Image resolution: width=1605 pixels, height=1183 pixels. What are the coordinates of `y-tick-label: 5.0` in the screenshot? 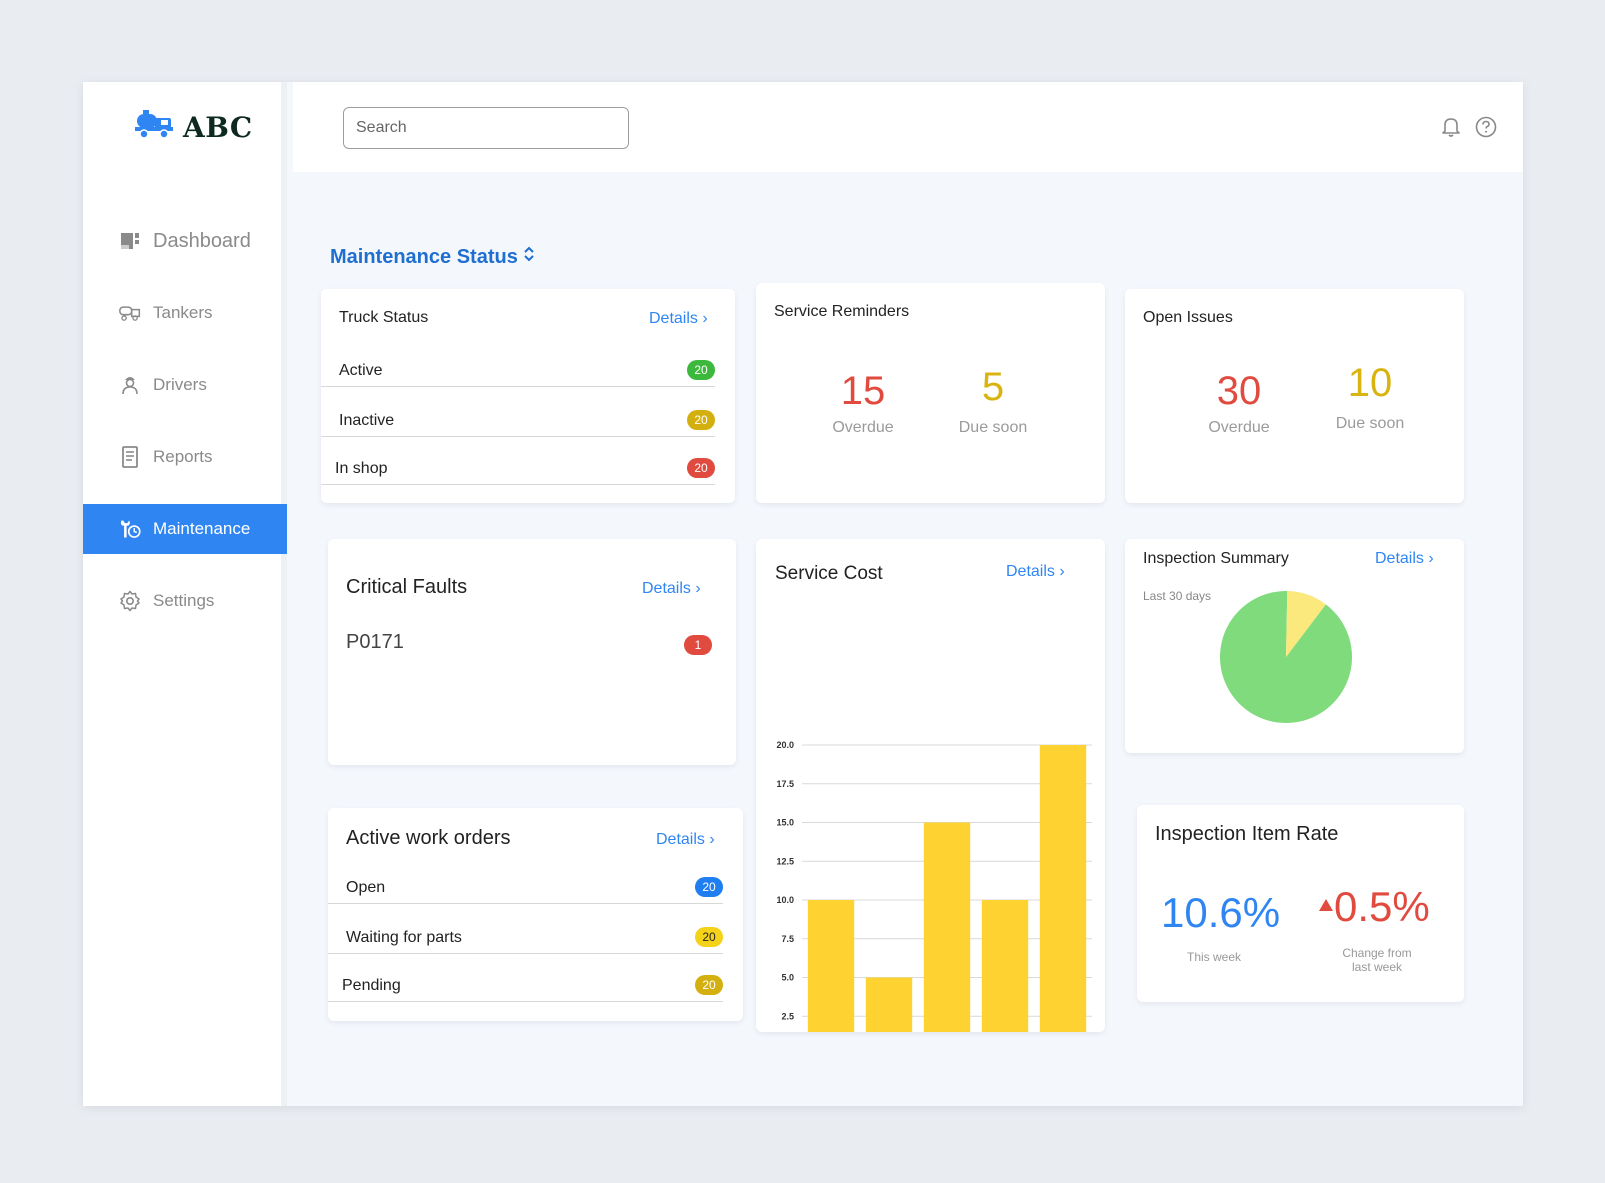 It's located at (787, 978).